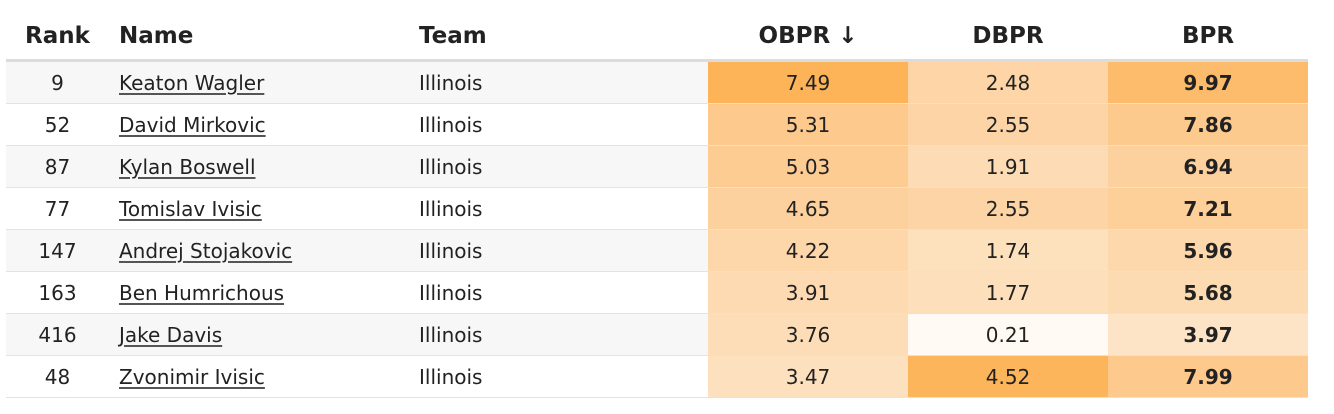 Image resolution: width=1334 pixels, height=414 pixels. Describe the element at coordinates (808, 250) in the screenshot. I see `obpr-cell: 4.22` at that location.